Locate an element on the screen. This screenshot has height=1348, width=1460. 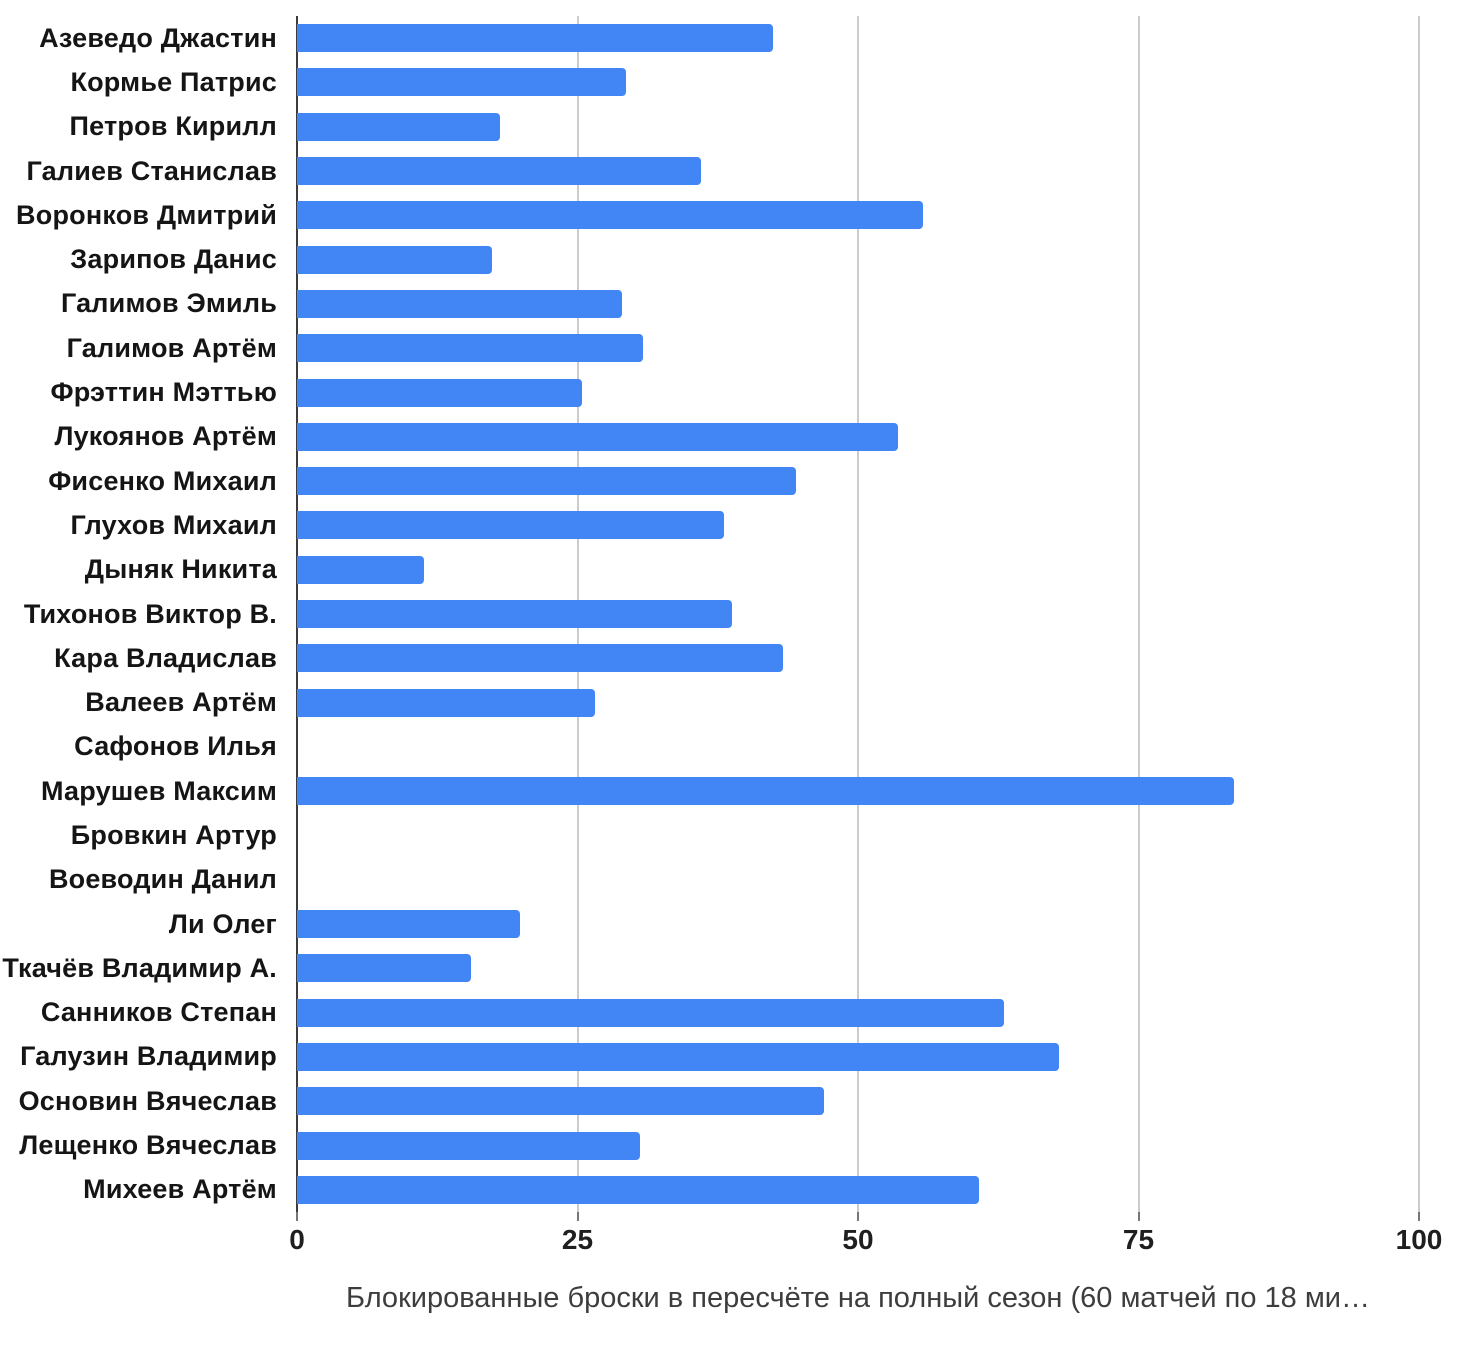
category-label: Фисенко Михаил is located at coordinates (162, 480).